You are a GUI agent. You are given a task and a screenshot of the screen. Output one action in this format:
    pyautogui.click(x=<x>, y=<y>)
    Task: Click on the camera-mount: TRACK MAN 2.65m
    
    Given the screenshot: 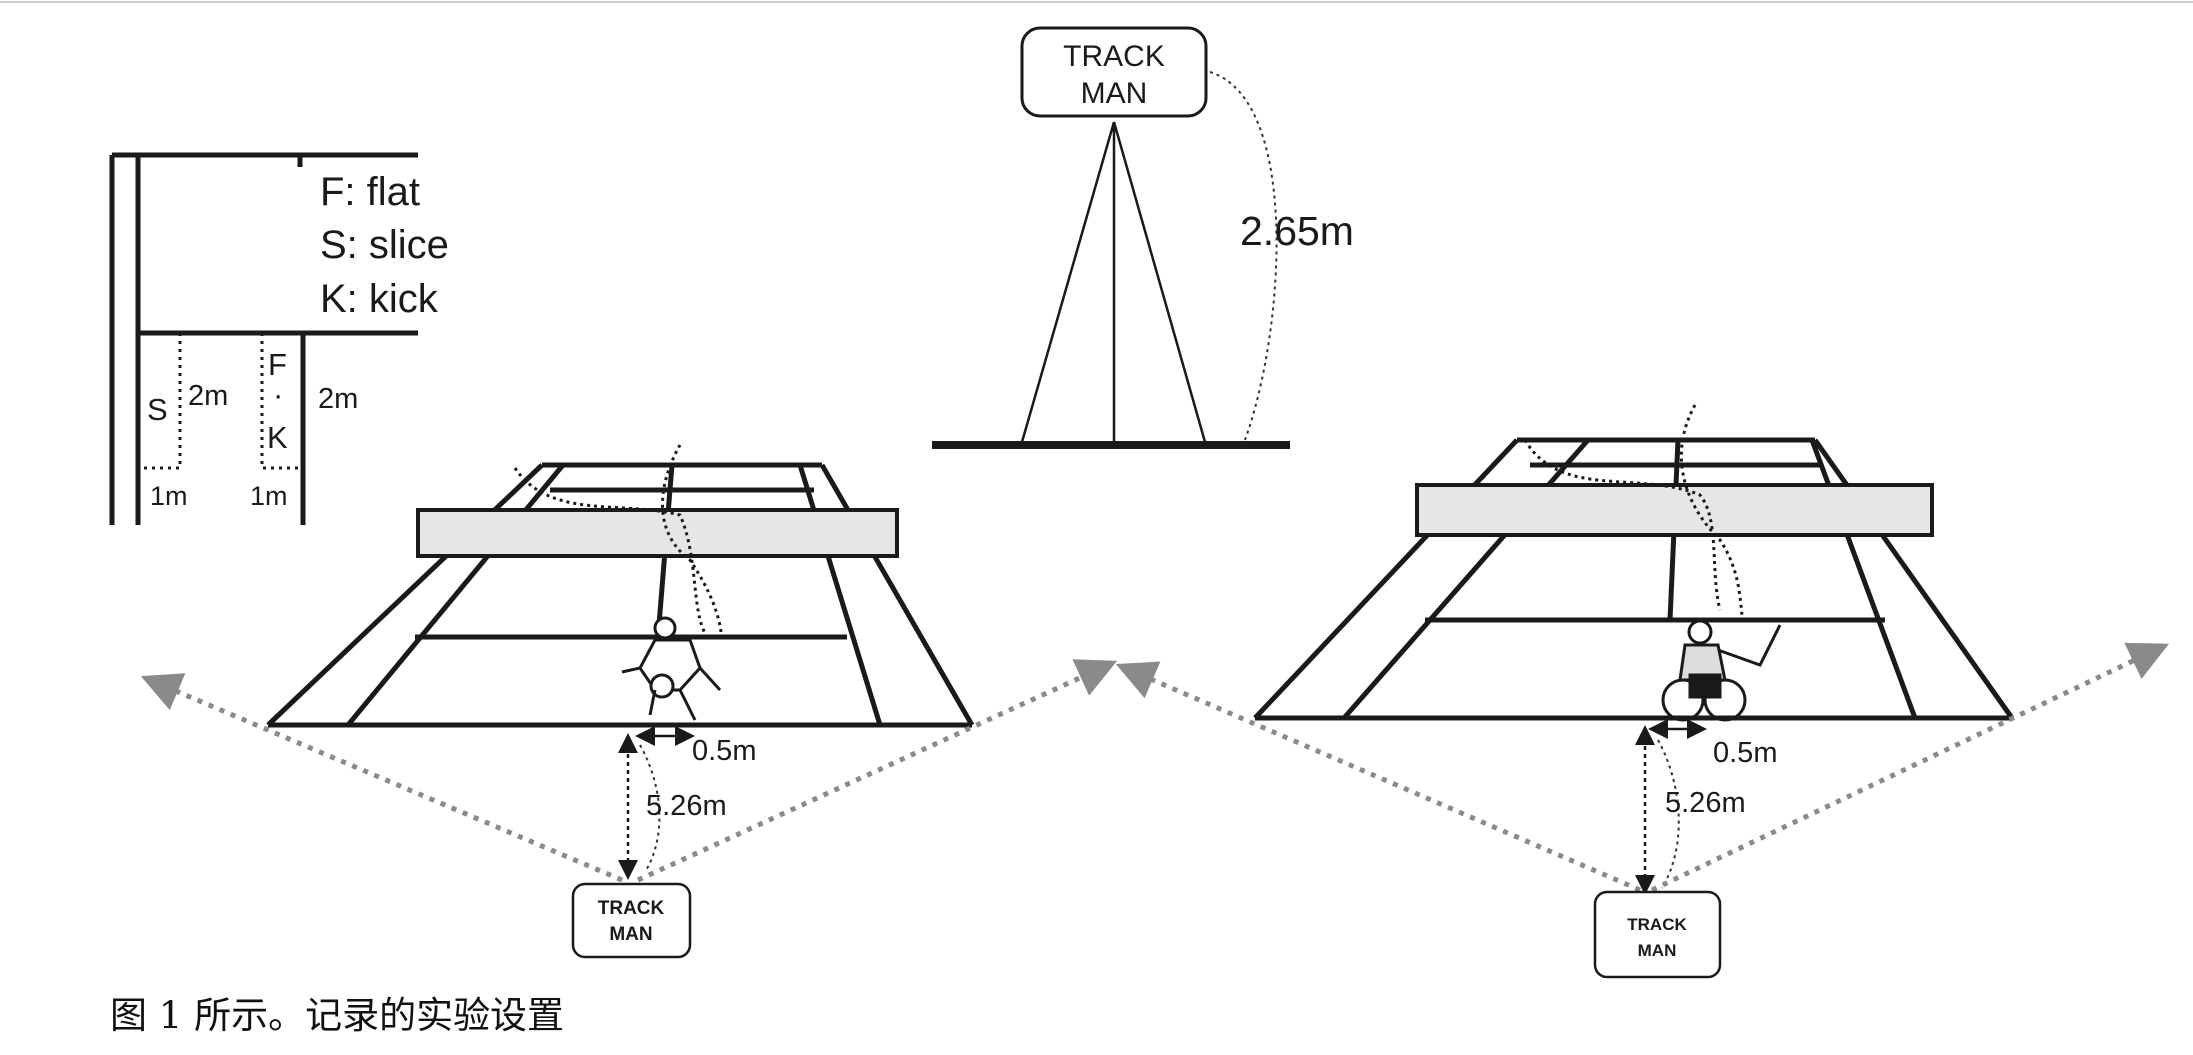 What is the action you would take?
    pyautogui.click(x=1143, y=237)
    